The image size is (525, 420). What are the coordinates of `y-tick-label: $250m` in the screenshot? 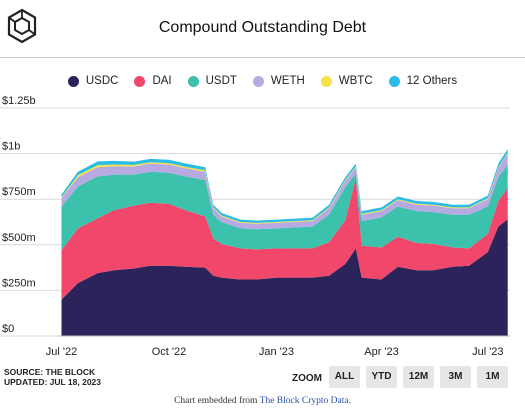 It's located at (19, 283).